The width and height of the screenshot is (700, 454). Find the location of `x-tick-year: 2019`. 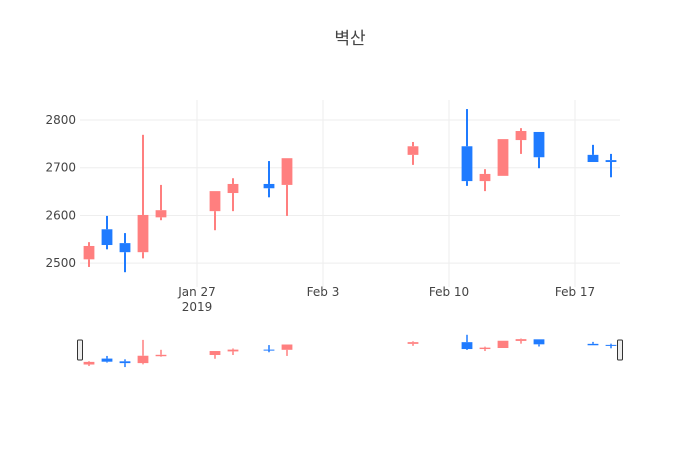

x-tick-year: 2019 is located at coordinates (197, 307).